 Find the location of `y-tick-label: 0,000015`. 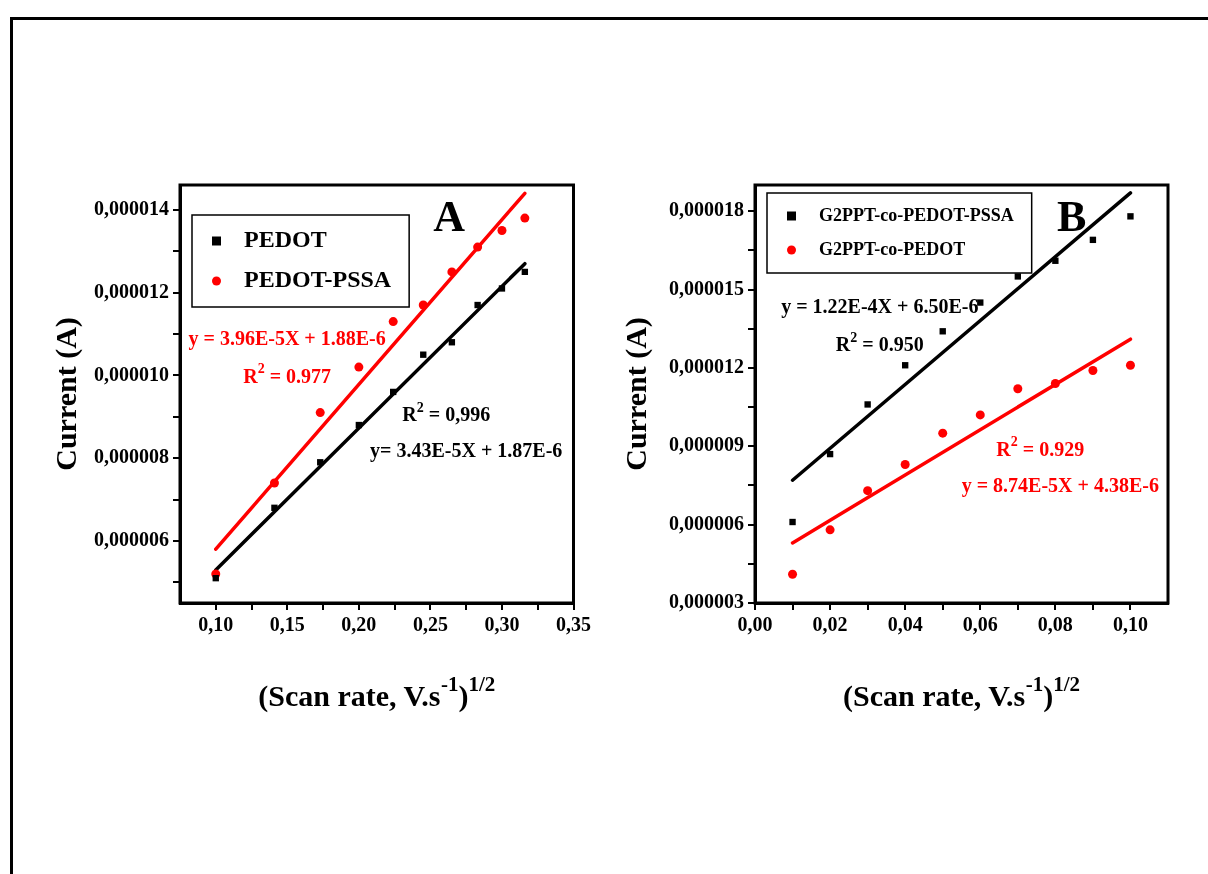

y-tick-label: 0,000015 is located at coordinates (706, 287).